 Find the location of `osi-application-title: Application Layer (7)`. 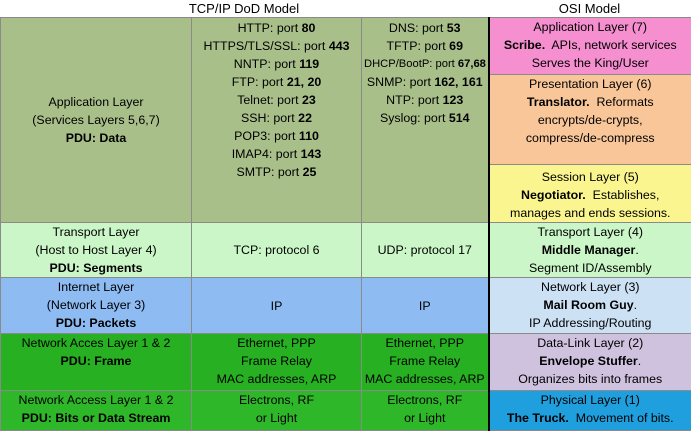

osi-application-title: Application Layer (7) is located at coordinates (590, 27).